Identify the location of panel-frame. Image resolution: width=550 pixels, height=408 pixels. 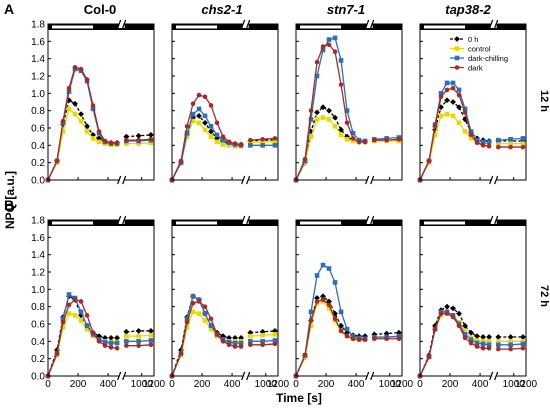
(225, 102).